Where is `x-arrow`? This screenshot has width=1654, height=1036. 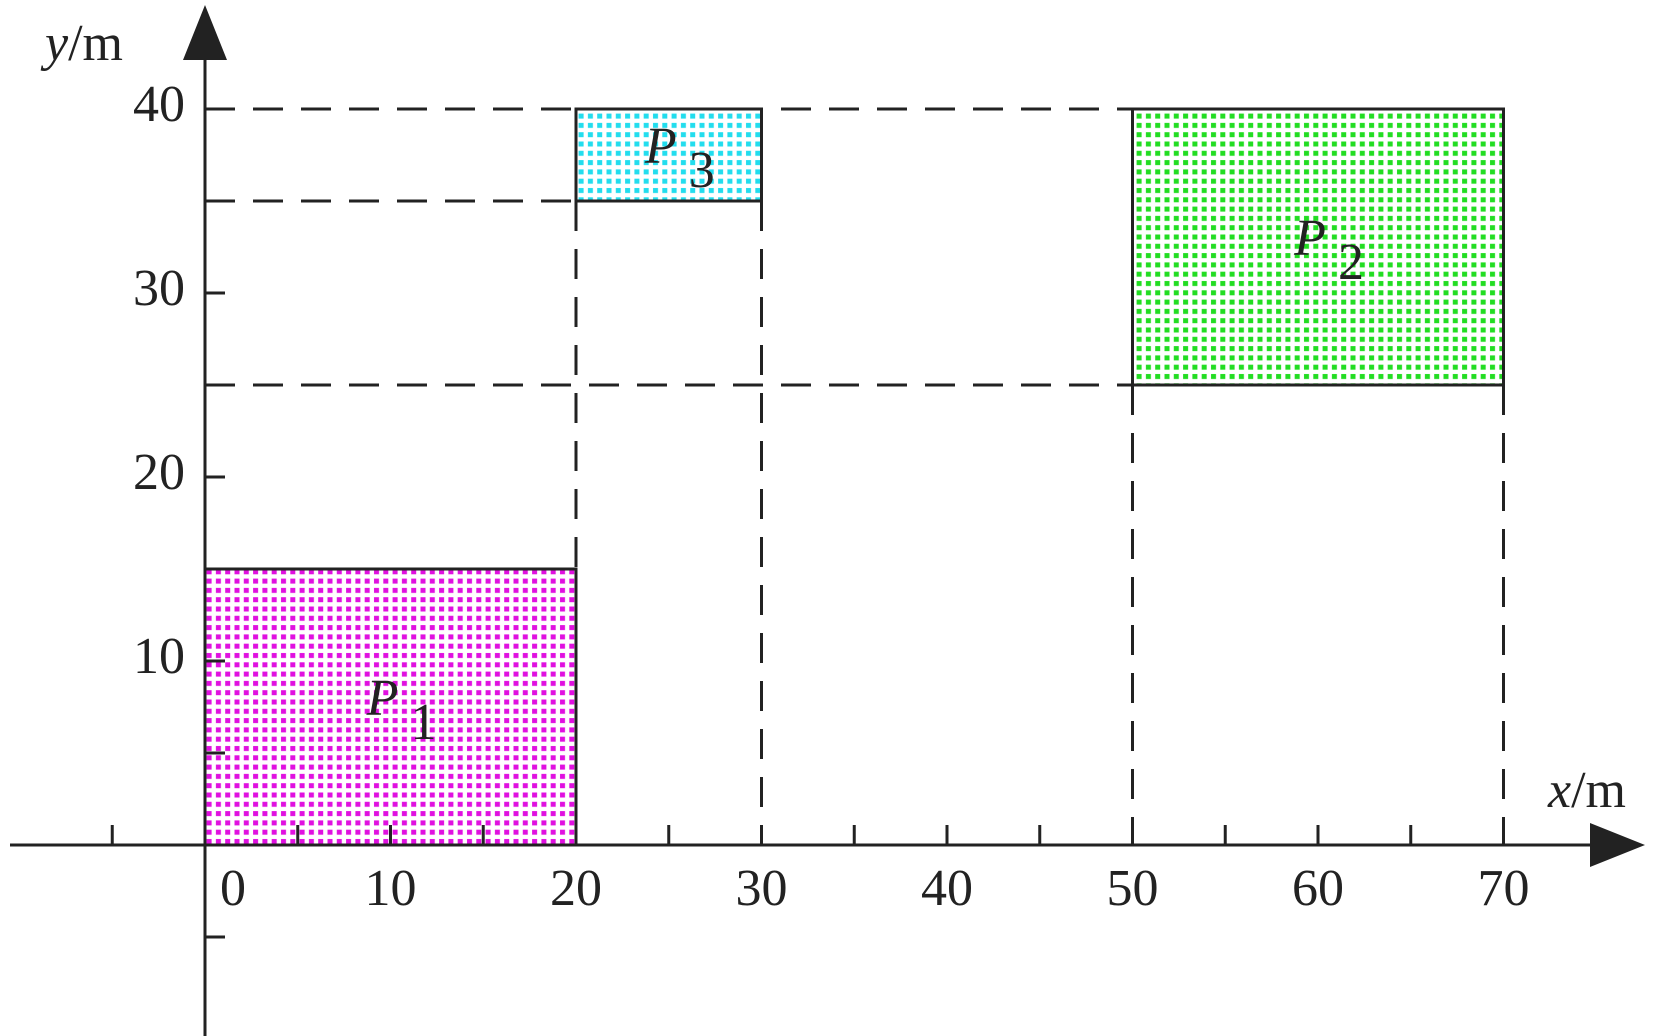
x-arrow is located at coordinates (1617, 845).